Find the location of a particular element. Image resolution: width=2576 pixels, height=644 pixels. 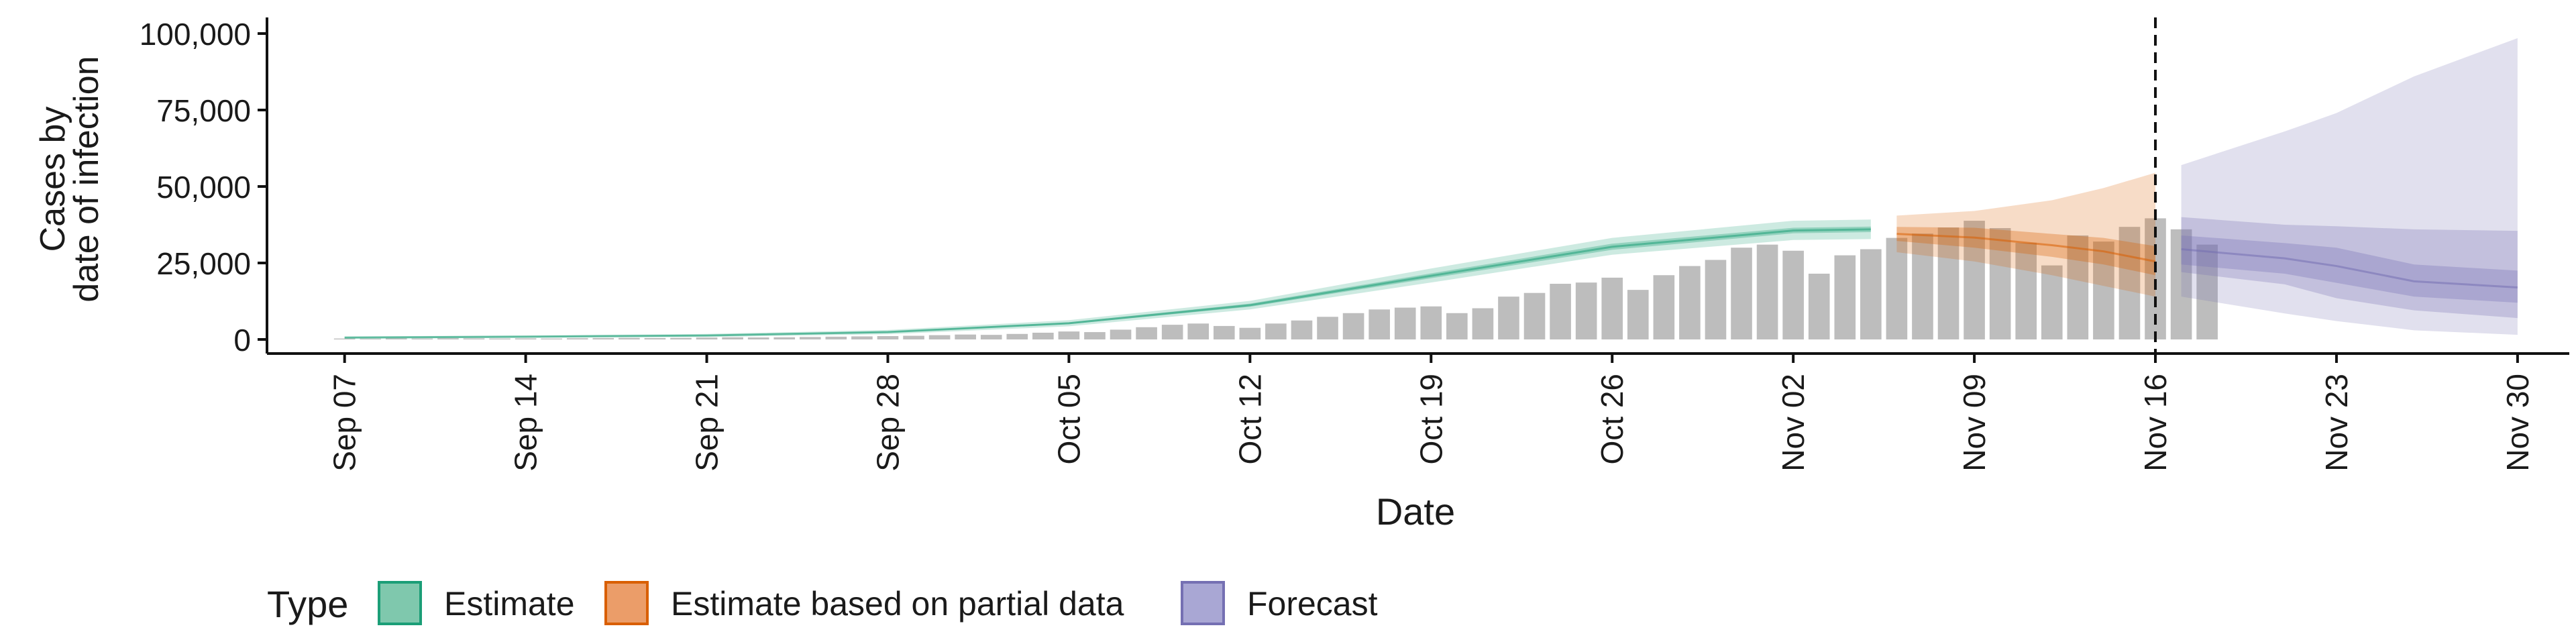

x-tick-label: Sep 21 is located at coordinates (707, 423).